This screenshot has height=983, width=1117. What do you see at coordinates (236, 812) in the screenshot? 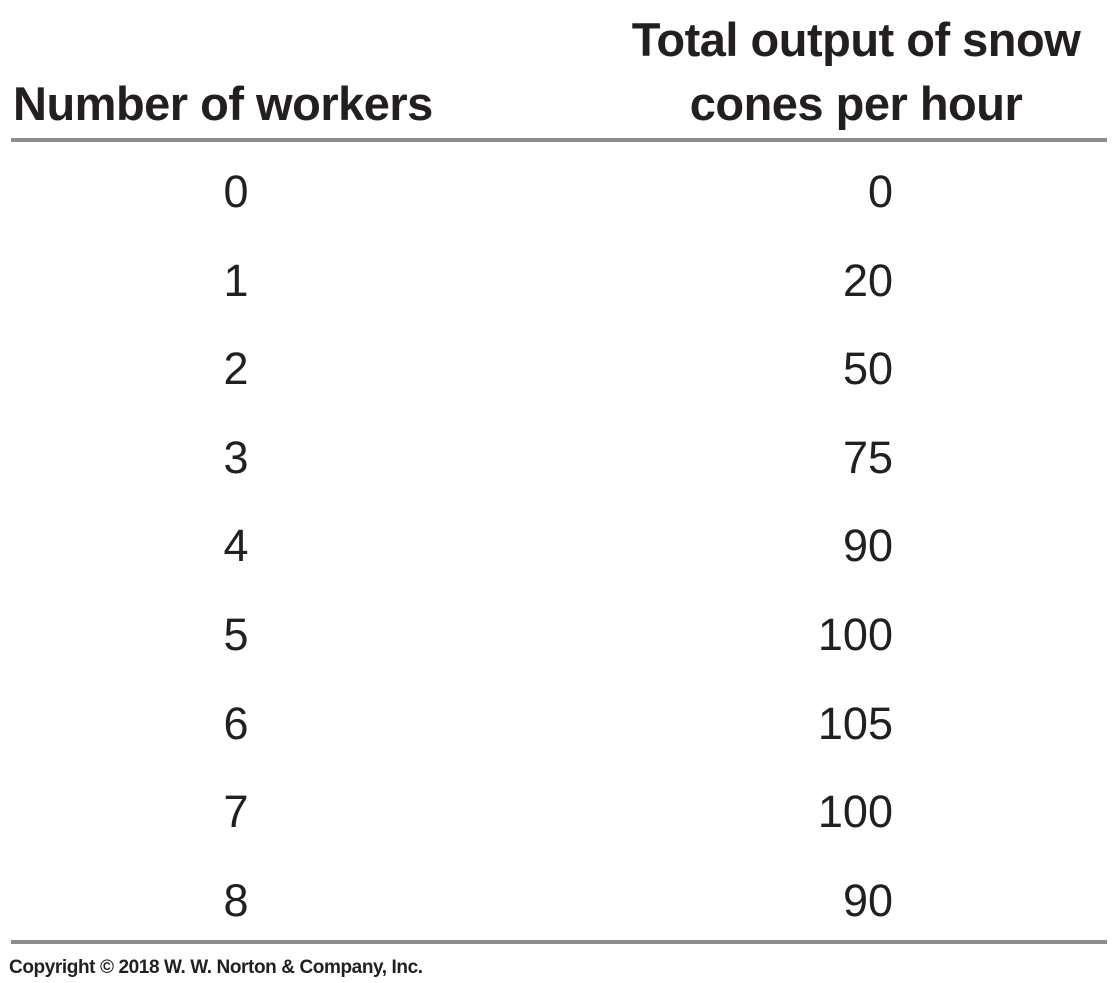
I see `cell-workers: 7` at bounding box center [236, 812].